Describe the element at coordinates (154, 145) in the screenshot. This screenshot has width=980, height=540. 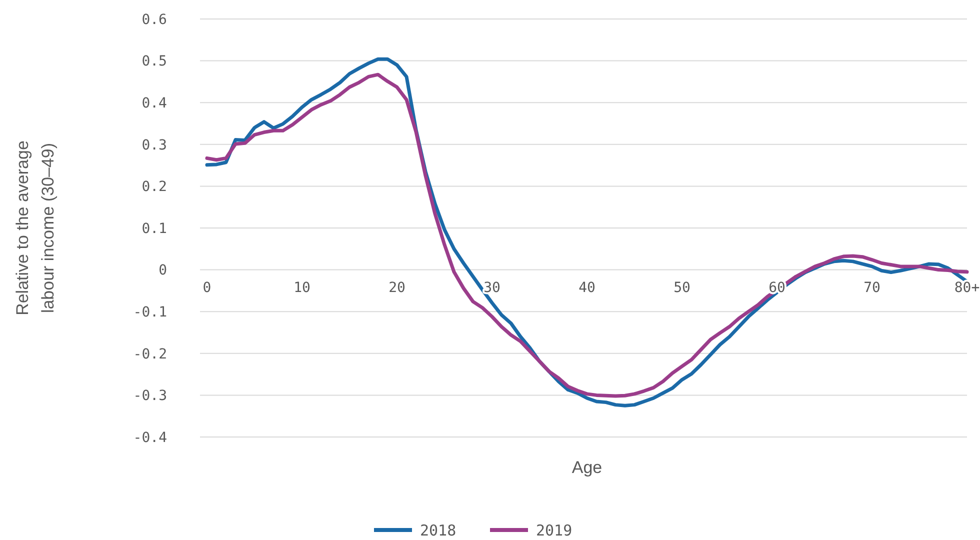
I see `y-tick-label: 0.3` at that location.